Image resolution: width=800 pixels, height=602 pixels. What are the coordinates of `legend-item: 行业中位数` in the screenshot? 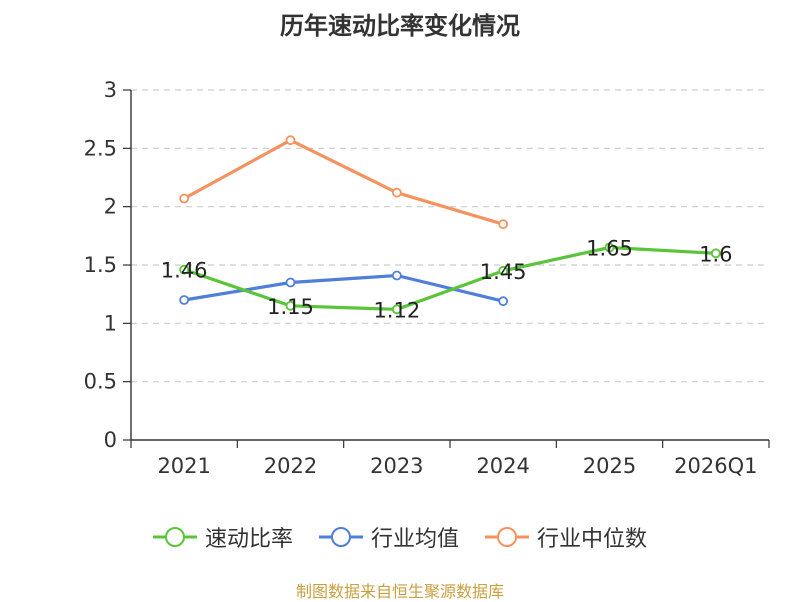 It's located at (566, 537).